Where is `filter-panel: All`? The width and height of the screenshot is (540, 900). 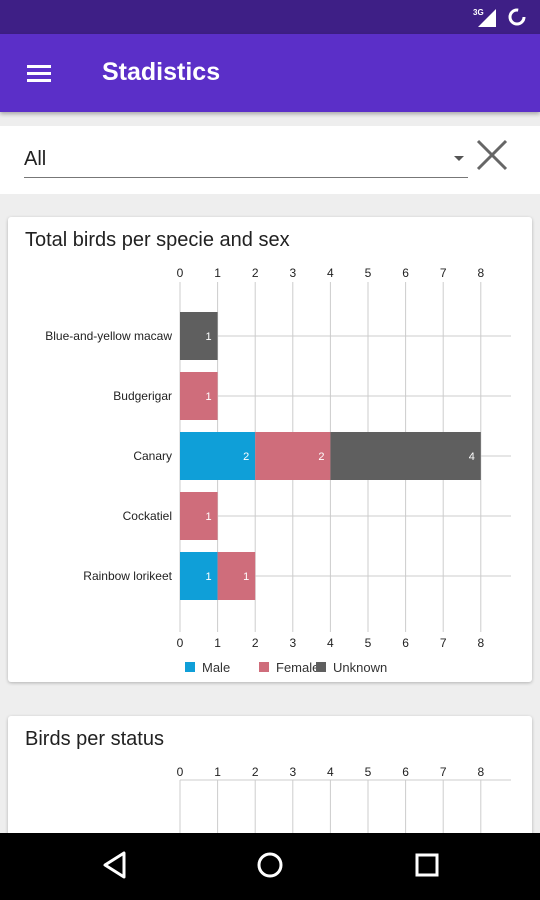
filter-panel: All is located at coordinates (270, 160).